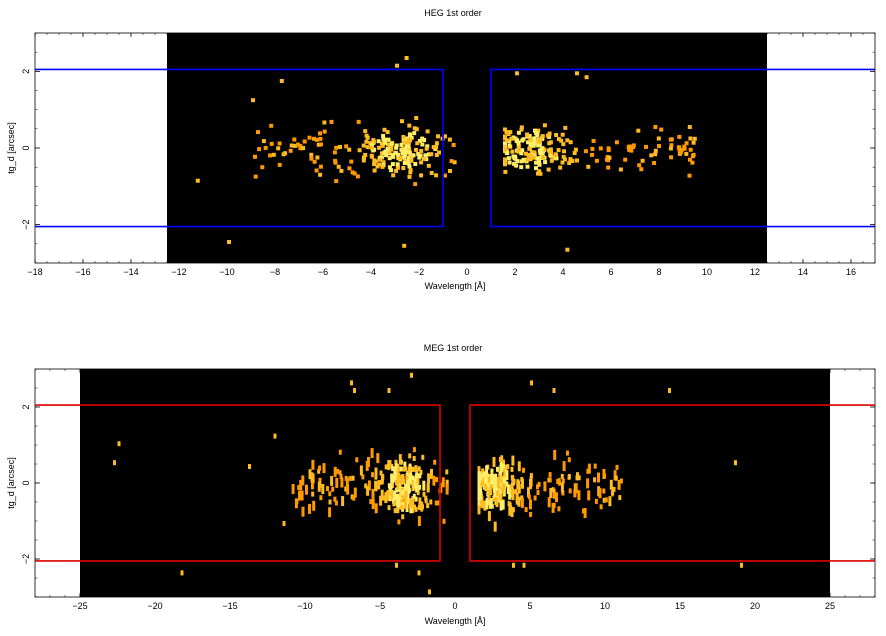 The height and width of the screenshot is (636, 886). I want to click on meg-xlabel: Wavelength [Å], so click(455, 621).